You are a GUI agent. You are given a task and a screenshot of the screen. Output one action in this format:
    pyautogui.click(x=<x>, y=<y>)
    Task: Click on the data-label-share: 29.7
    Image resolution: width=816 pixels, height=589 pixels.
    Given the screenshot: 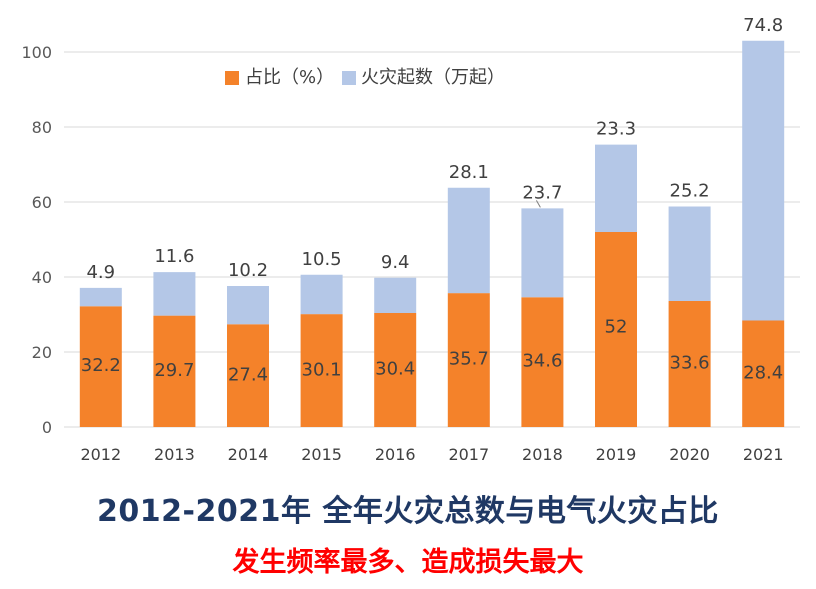 What is the action you would take?
    pyautogui.click(x=174, y=370)
    